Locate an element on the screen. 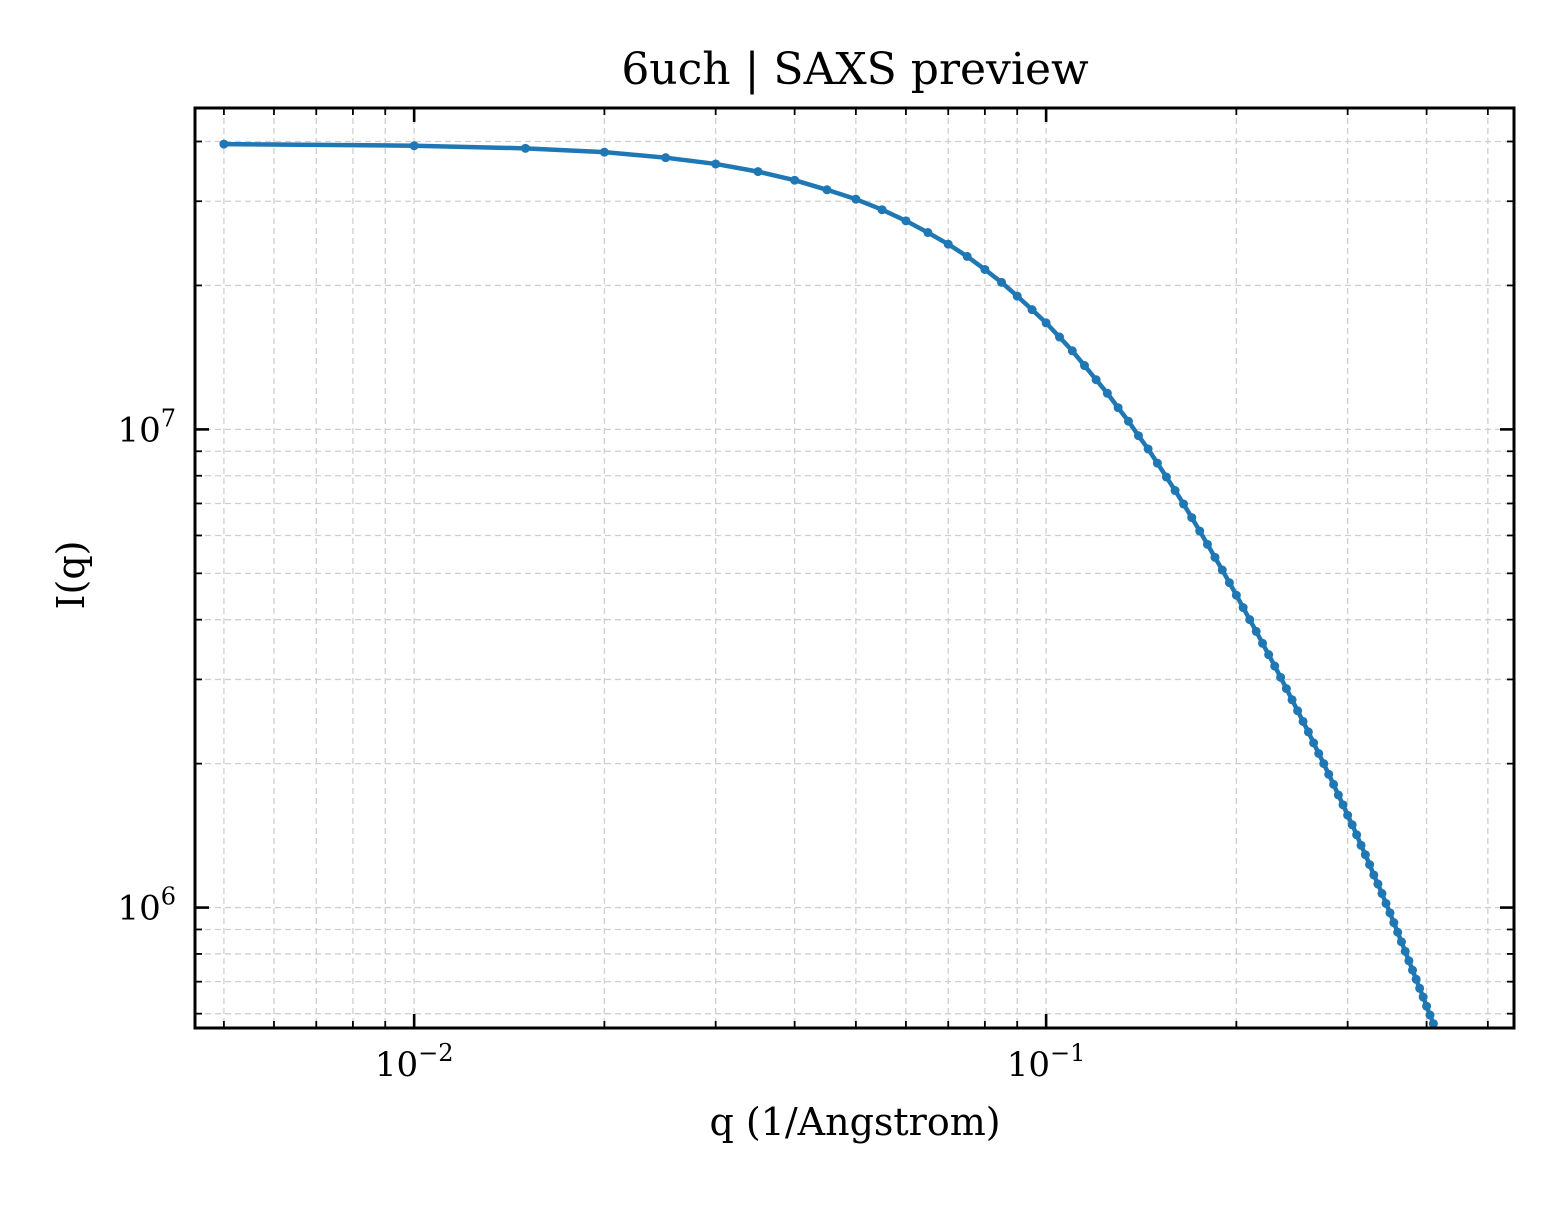  x-tick-label: 10⁻² is located at coordinates (414, 1062).